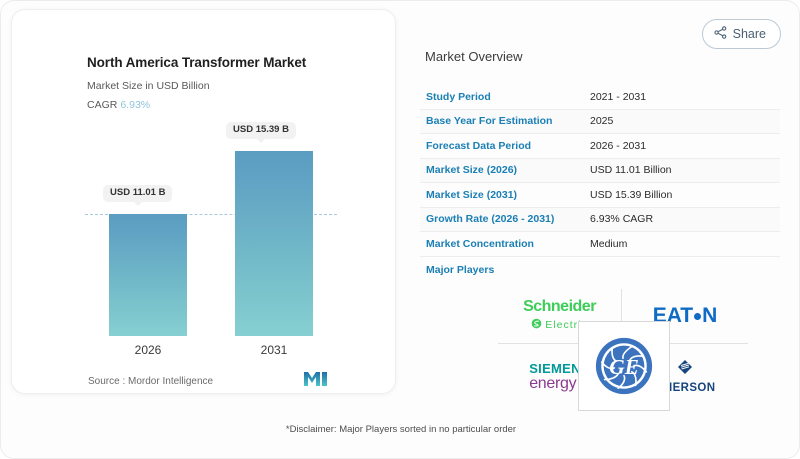  I want to click on cagr-value: 6.93%, so click(135, 105).